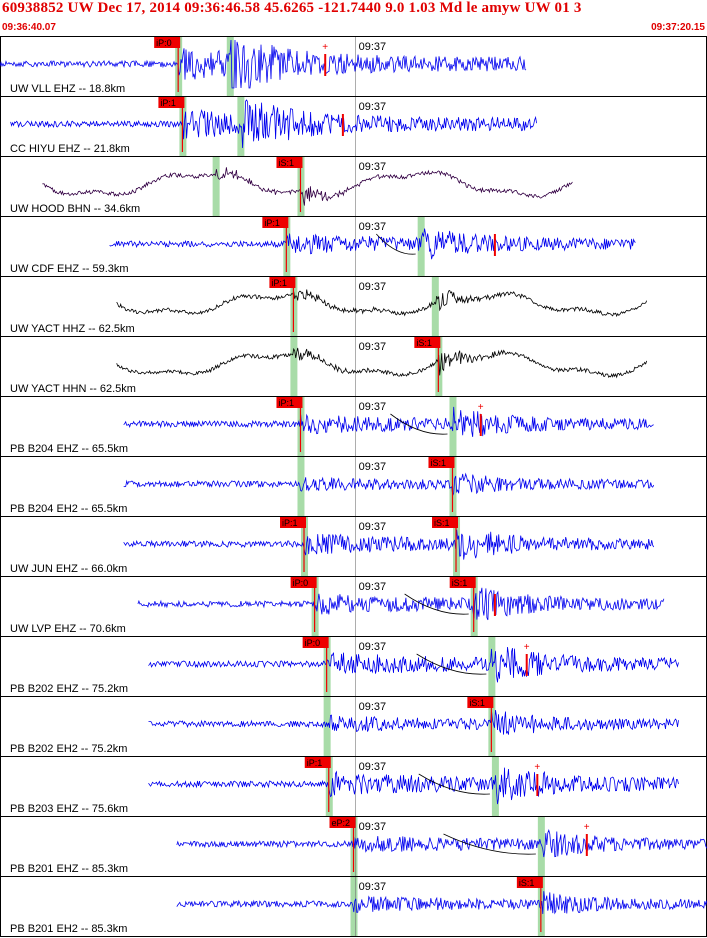  I want to click on trace-panel: 09:37 iS:1 PB B202 EH2 -- 75.2km, so click(353, 726).